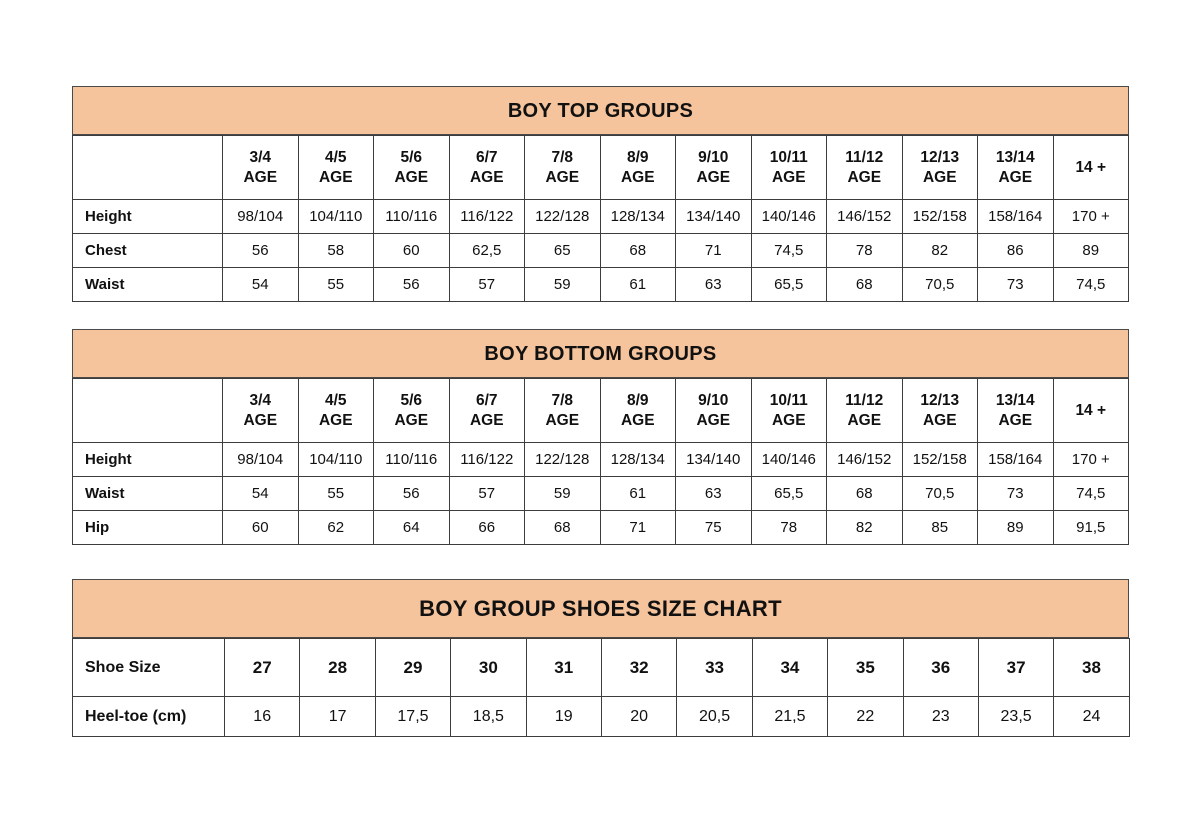  I want to click on table-cell: 170 +, so click(1090, 216).